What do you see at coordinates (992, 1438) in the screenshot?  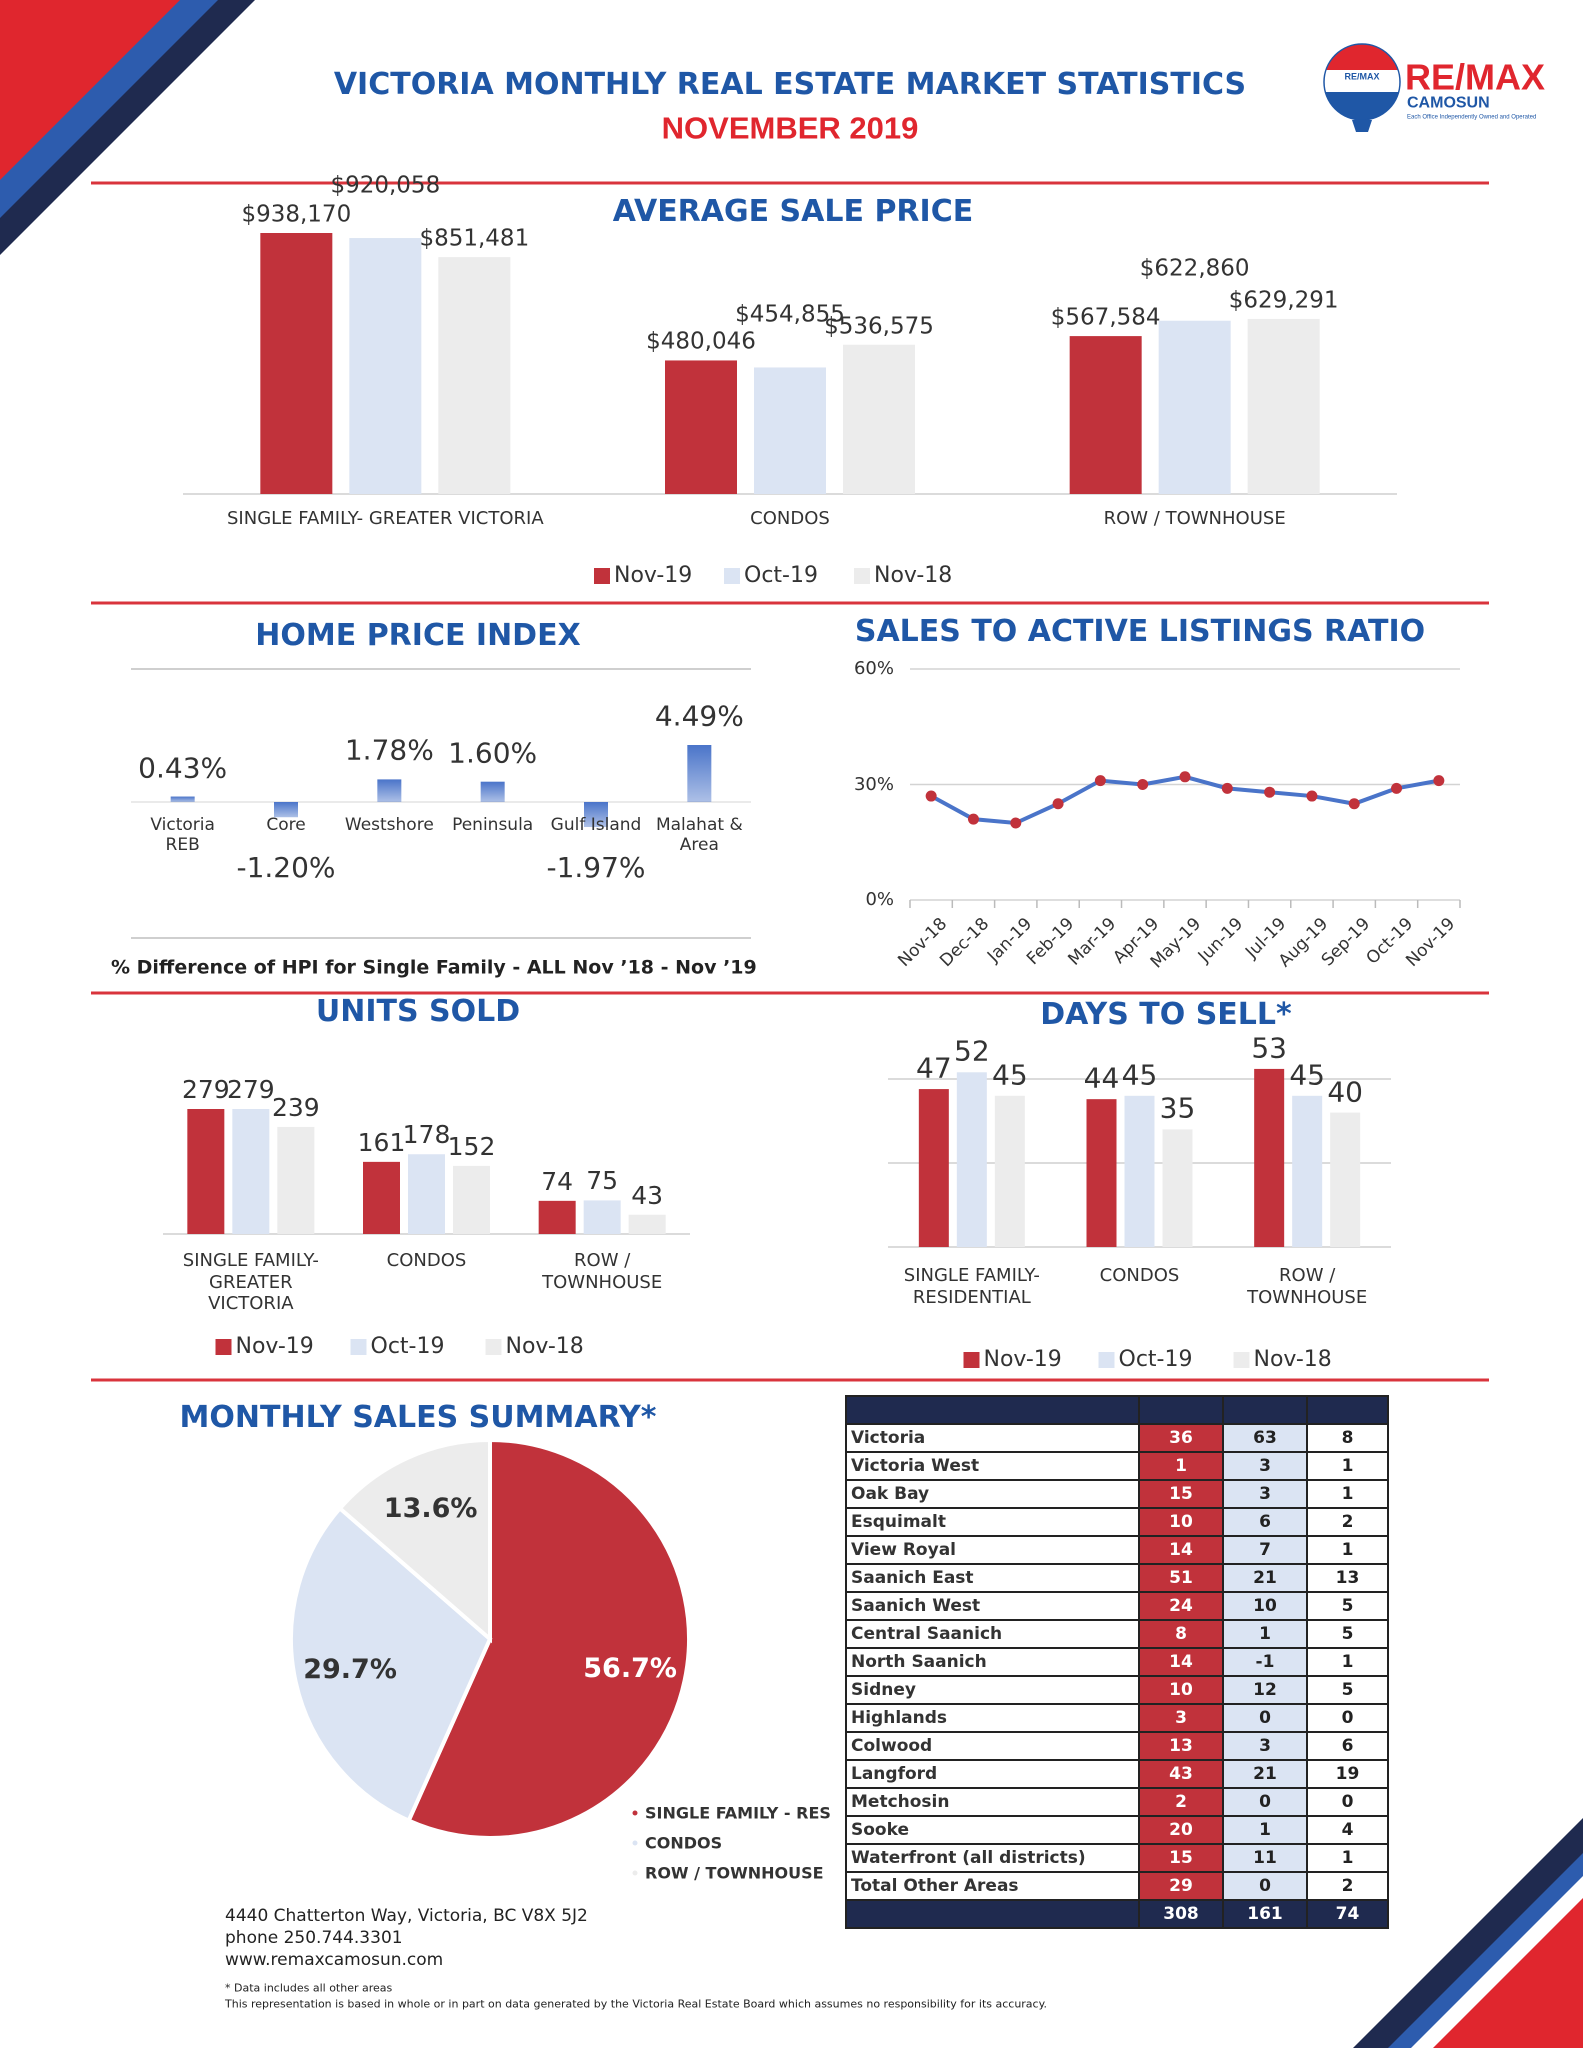 I see `table-cell: Victoria` at bounding box center [992, 1438].